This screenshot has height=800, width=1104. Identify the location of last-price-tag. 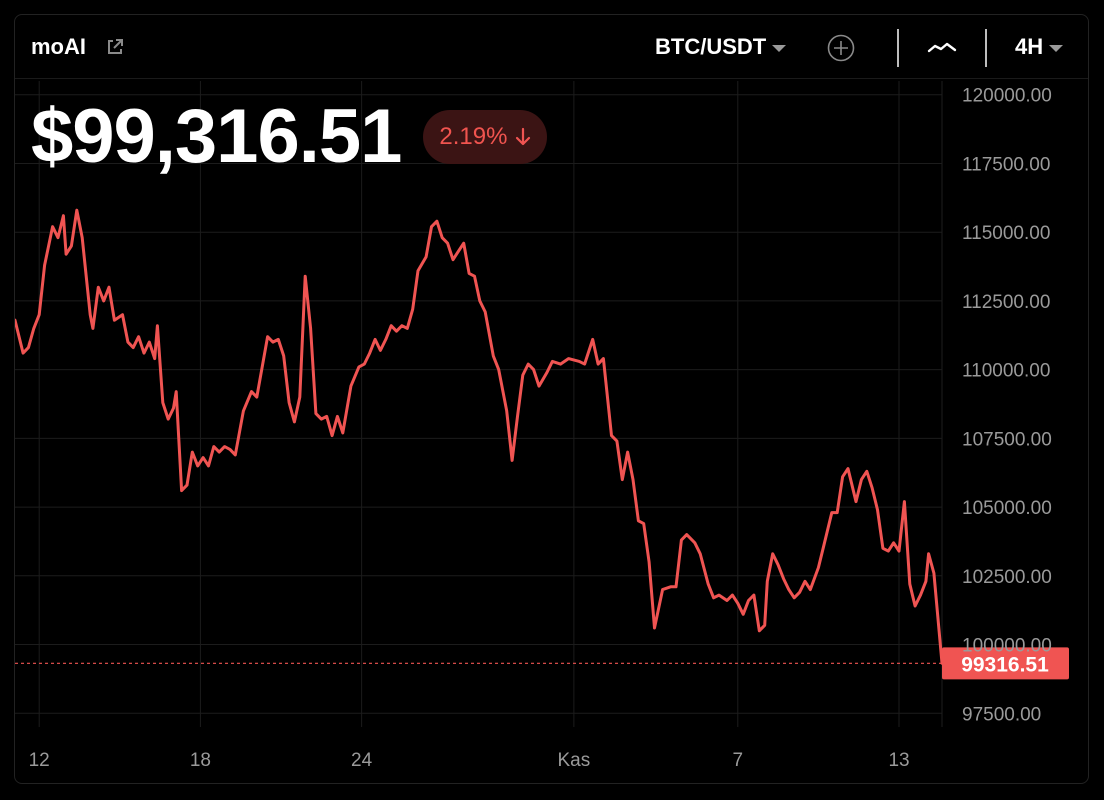
(1005, 663).